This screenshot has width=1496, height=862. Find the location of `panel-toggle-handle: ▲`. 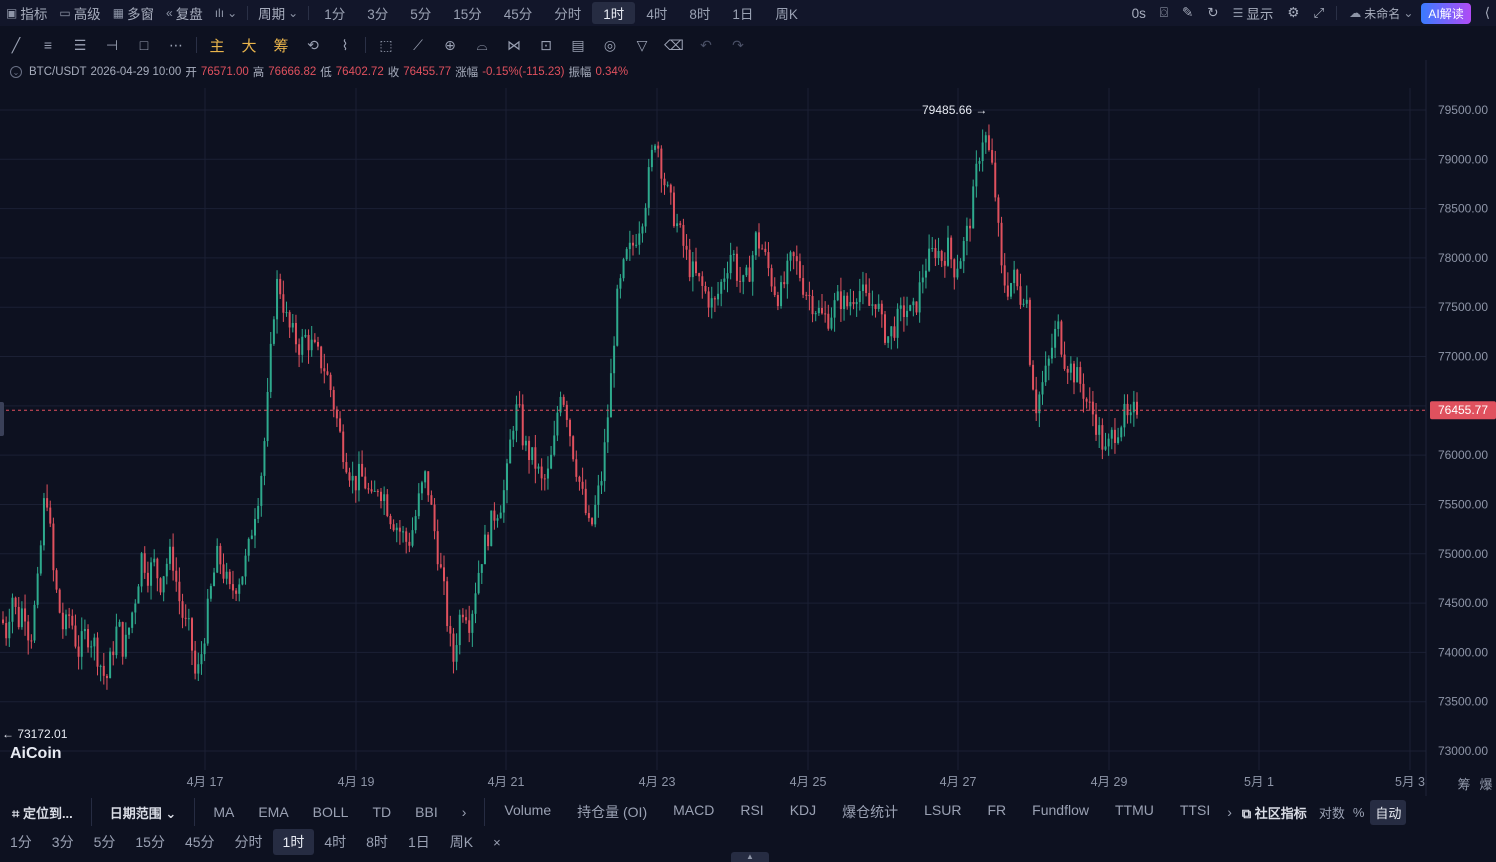

panel-toggle-handle: ▲ is located at coordinates (750, 857).